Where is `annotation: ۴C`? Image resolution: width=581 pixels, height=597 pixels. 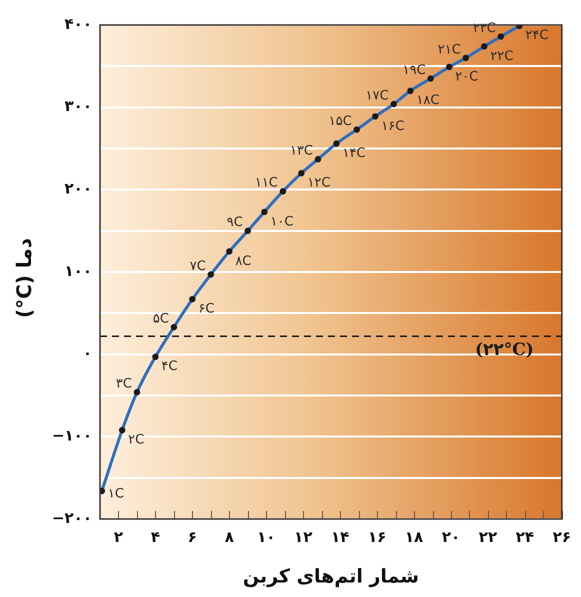 annotation: ۴C is located at coordinates (169, 366).